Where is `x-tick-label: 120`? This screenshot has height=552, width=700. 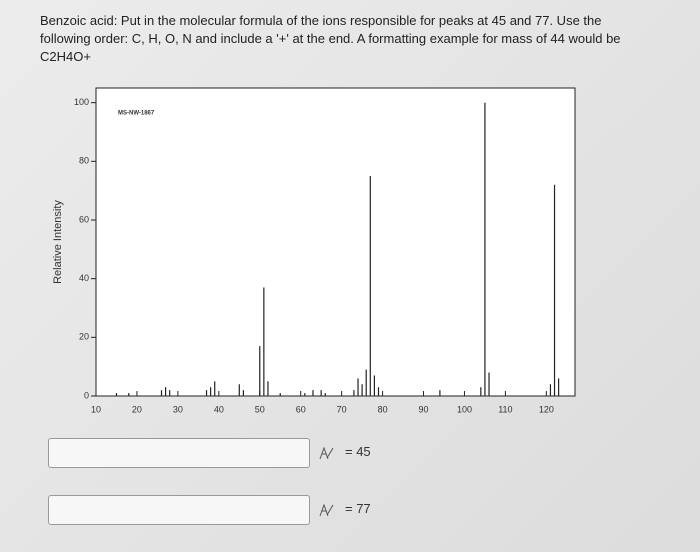 x-tick-label: 120 is located at coordinates (546, 409).